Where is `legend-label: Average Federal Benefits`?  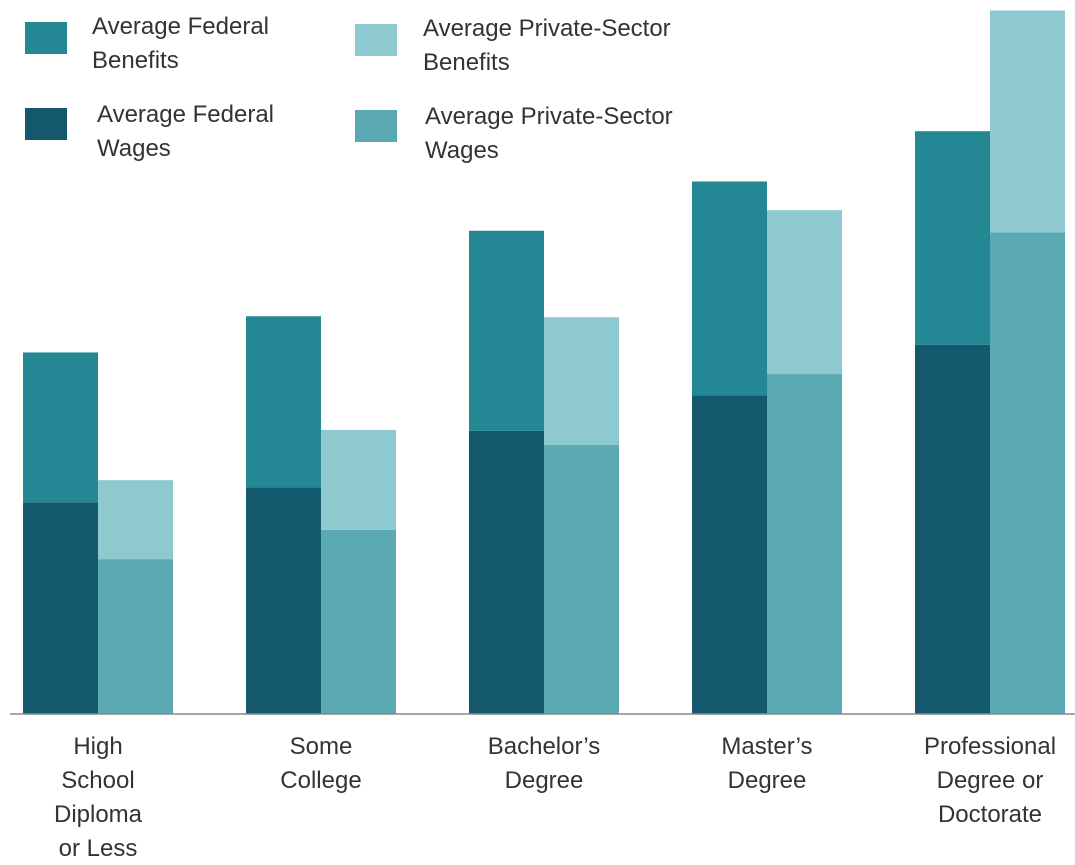 legend-label: Average Federal Benefits is located at coordinates (180, 43).